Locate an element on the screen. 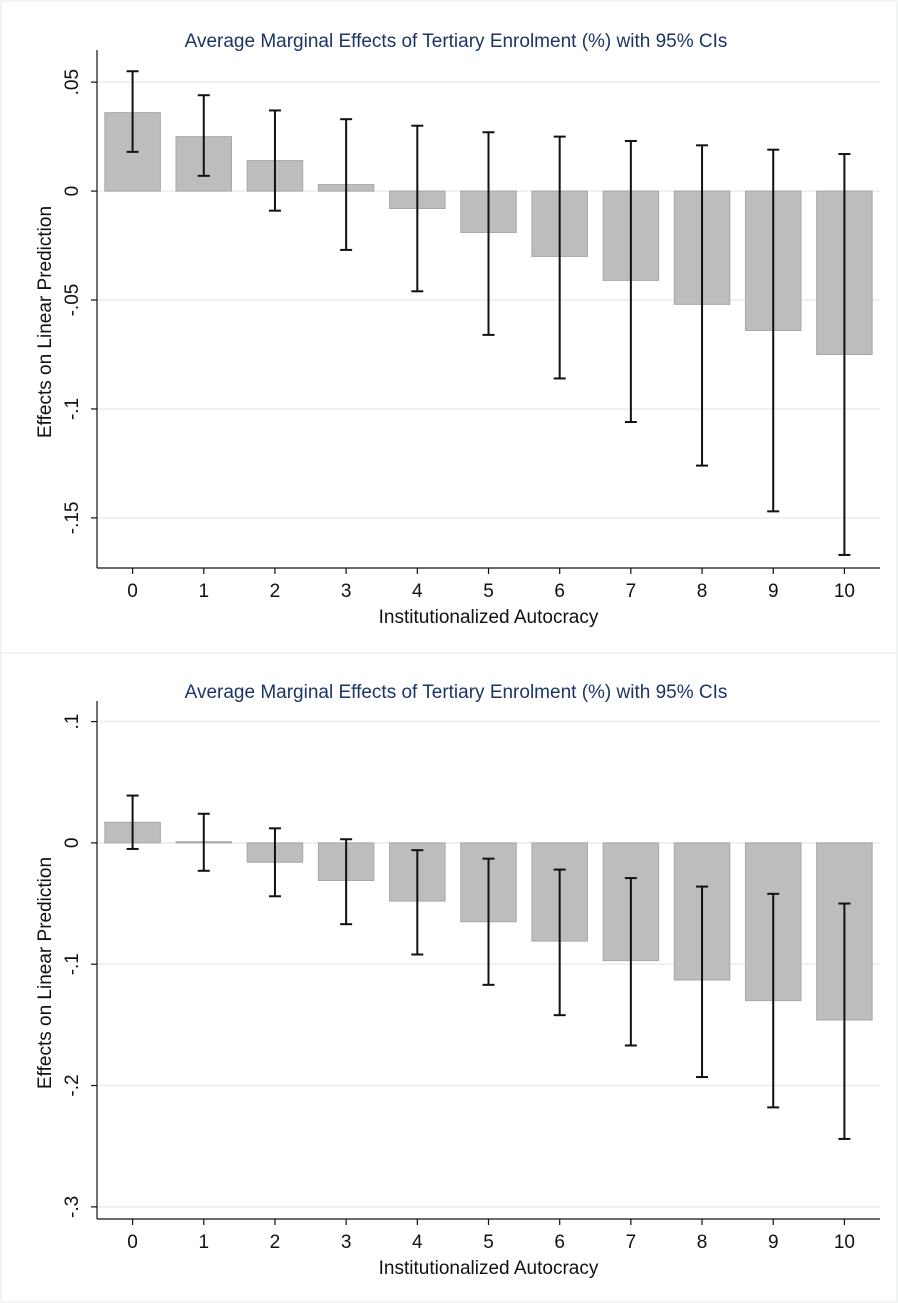 This screenshot has width=898, height=1303. y-tick-label: -.05 is located at coordinates (72, 300).